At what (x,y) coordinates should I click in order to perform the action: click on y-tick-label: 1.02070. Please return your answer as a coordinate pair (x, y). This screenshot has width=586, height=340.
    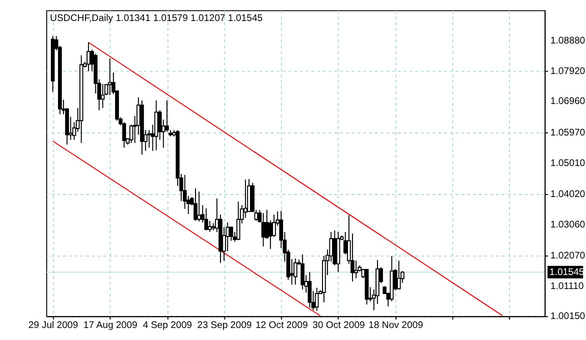
    Looking at the image, I should click on (568, 256).